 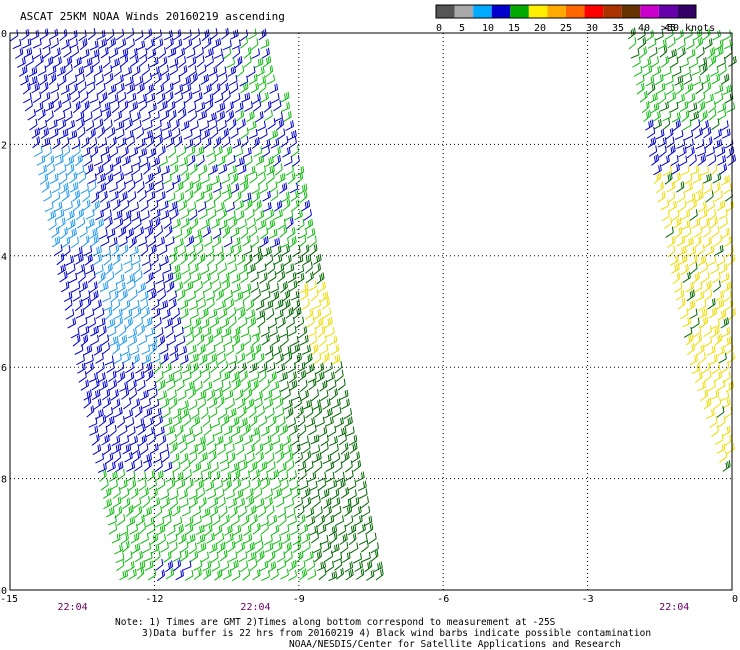 What do you see at coordinates (592, 28) in the screenshot?
I see `legend-label: 30` at bounding box center [592, 28].